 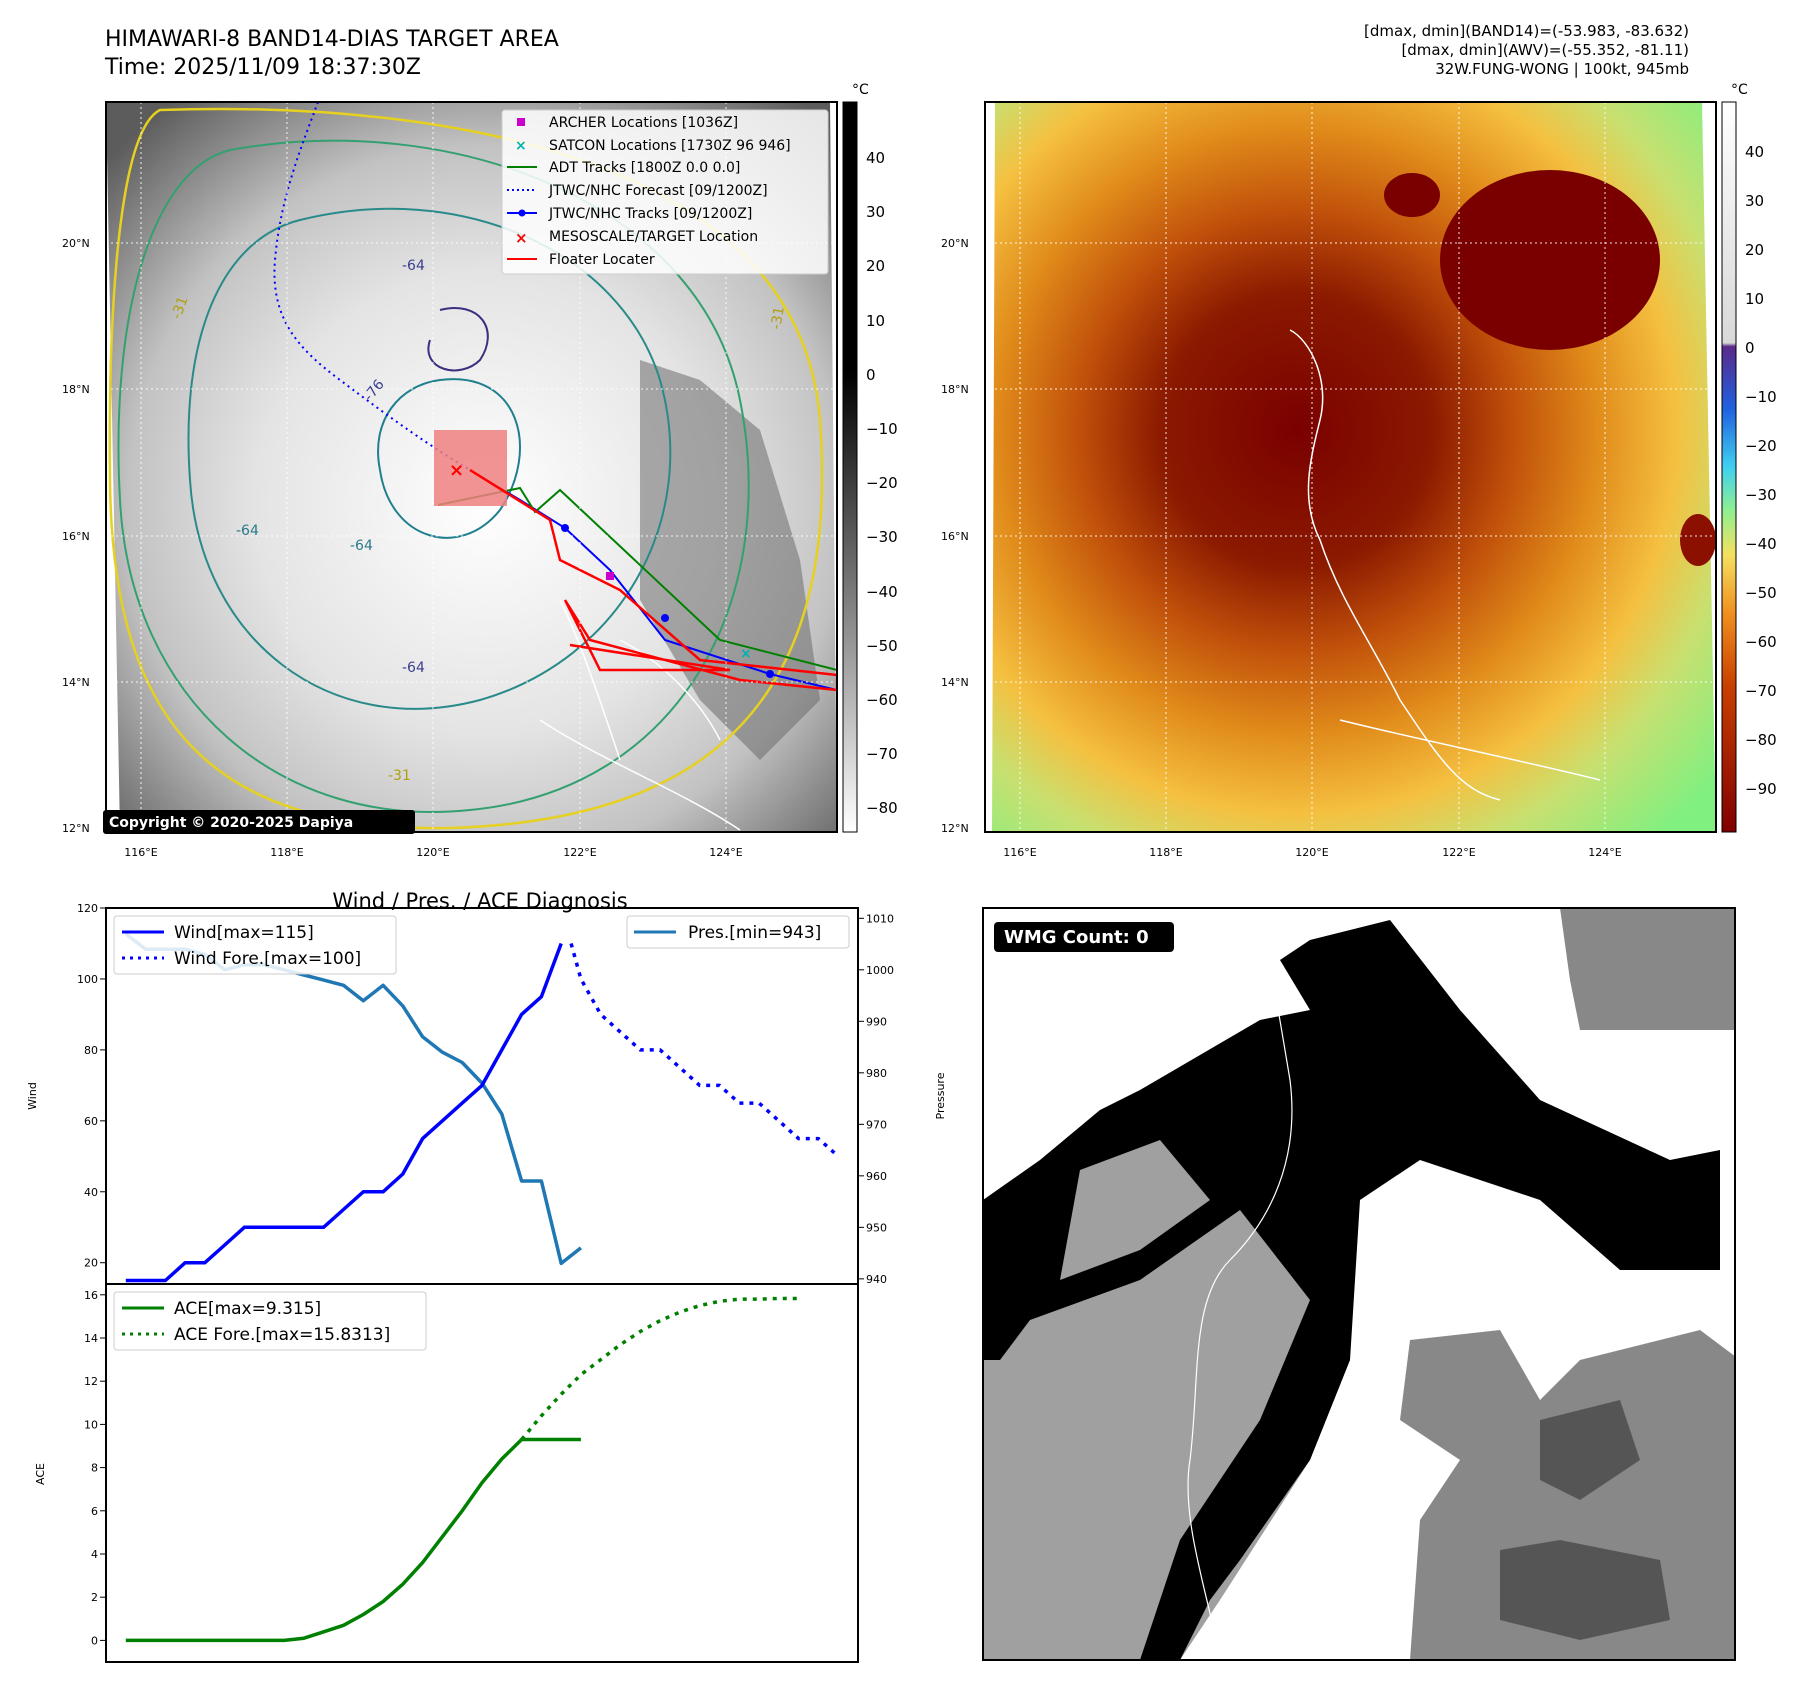 What do you see at coordinates (1729, 467) in the screenshot?
I see `awv-colorbar` at bounding box center [1729, 467].